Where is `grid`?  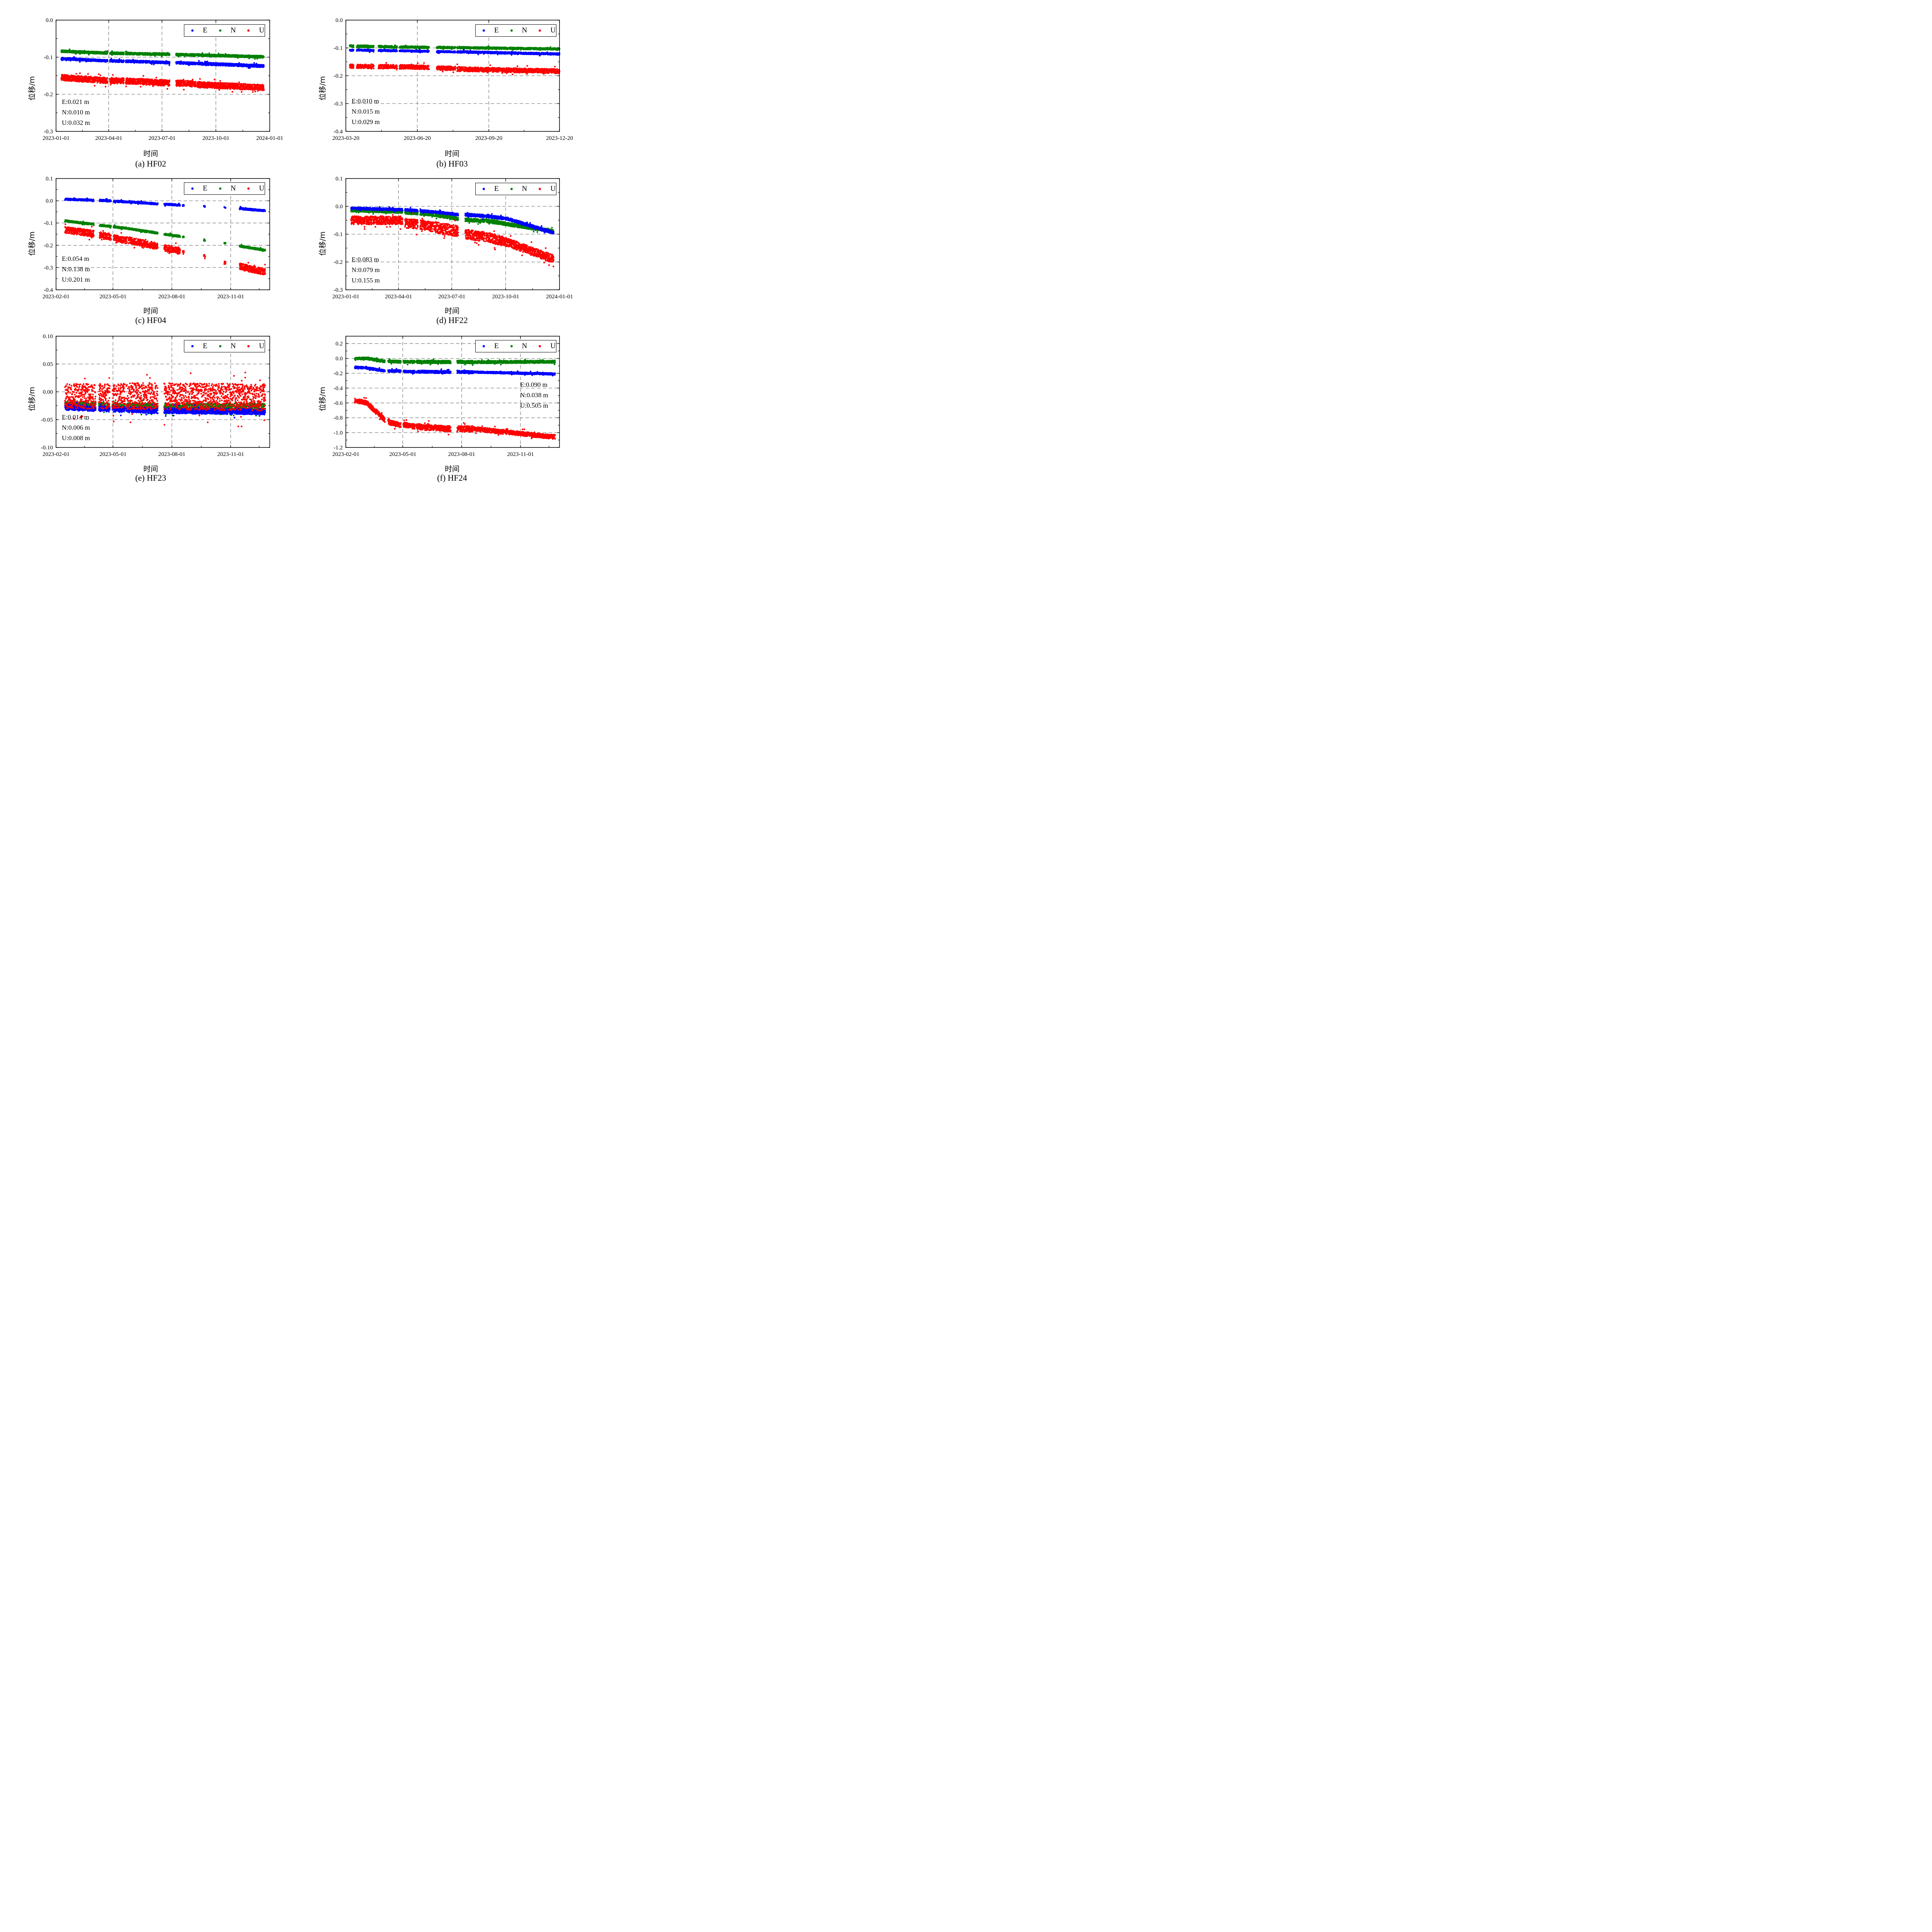 grid is located at coordinates (163, 75).